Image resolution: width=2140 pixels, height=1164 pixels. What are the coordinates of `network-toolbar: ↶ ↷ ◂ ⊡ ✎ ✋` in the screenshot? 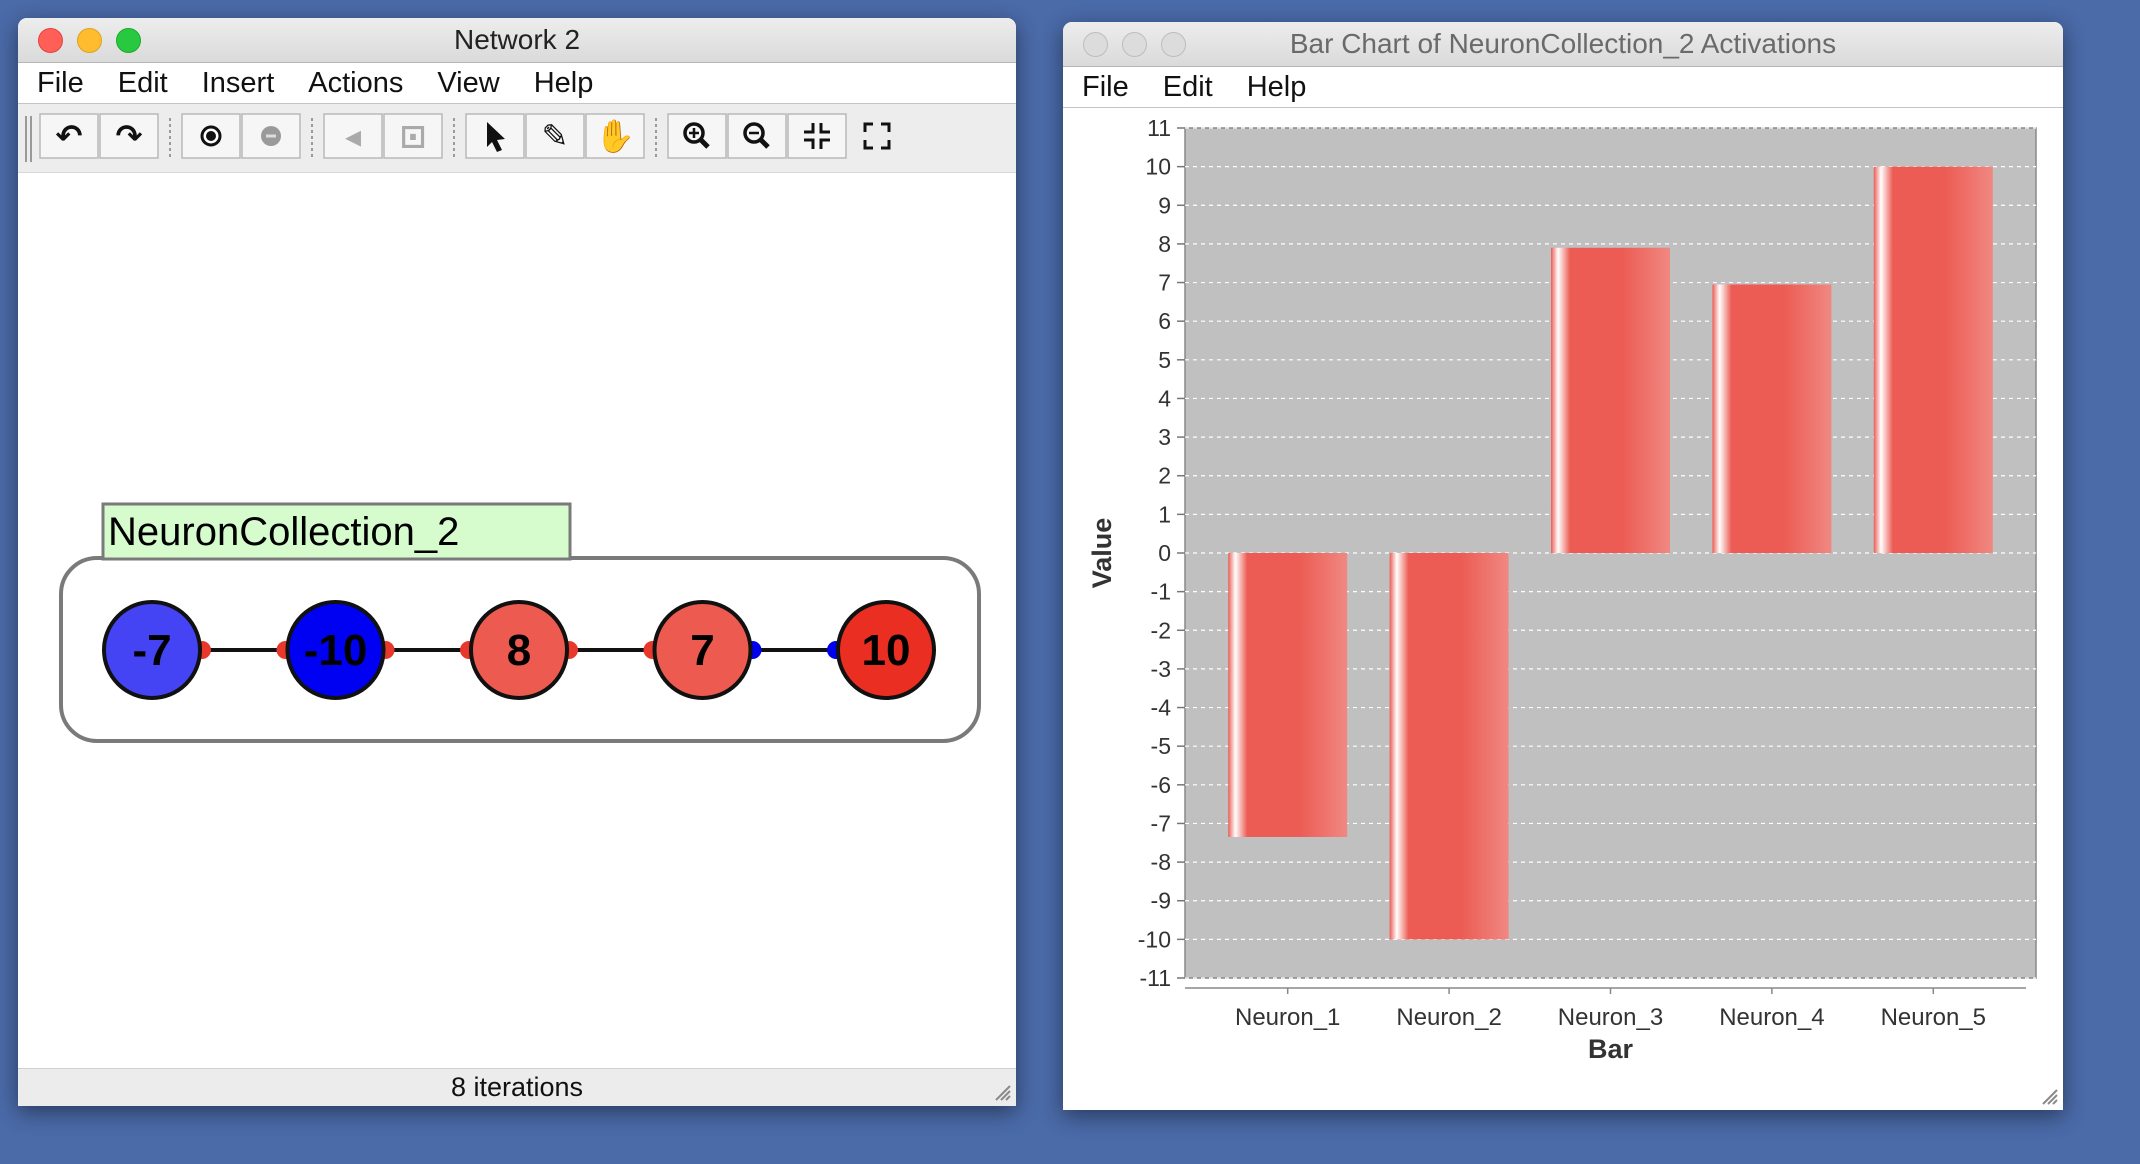 It's located at (517, 138).